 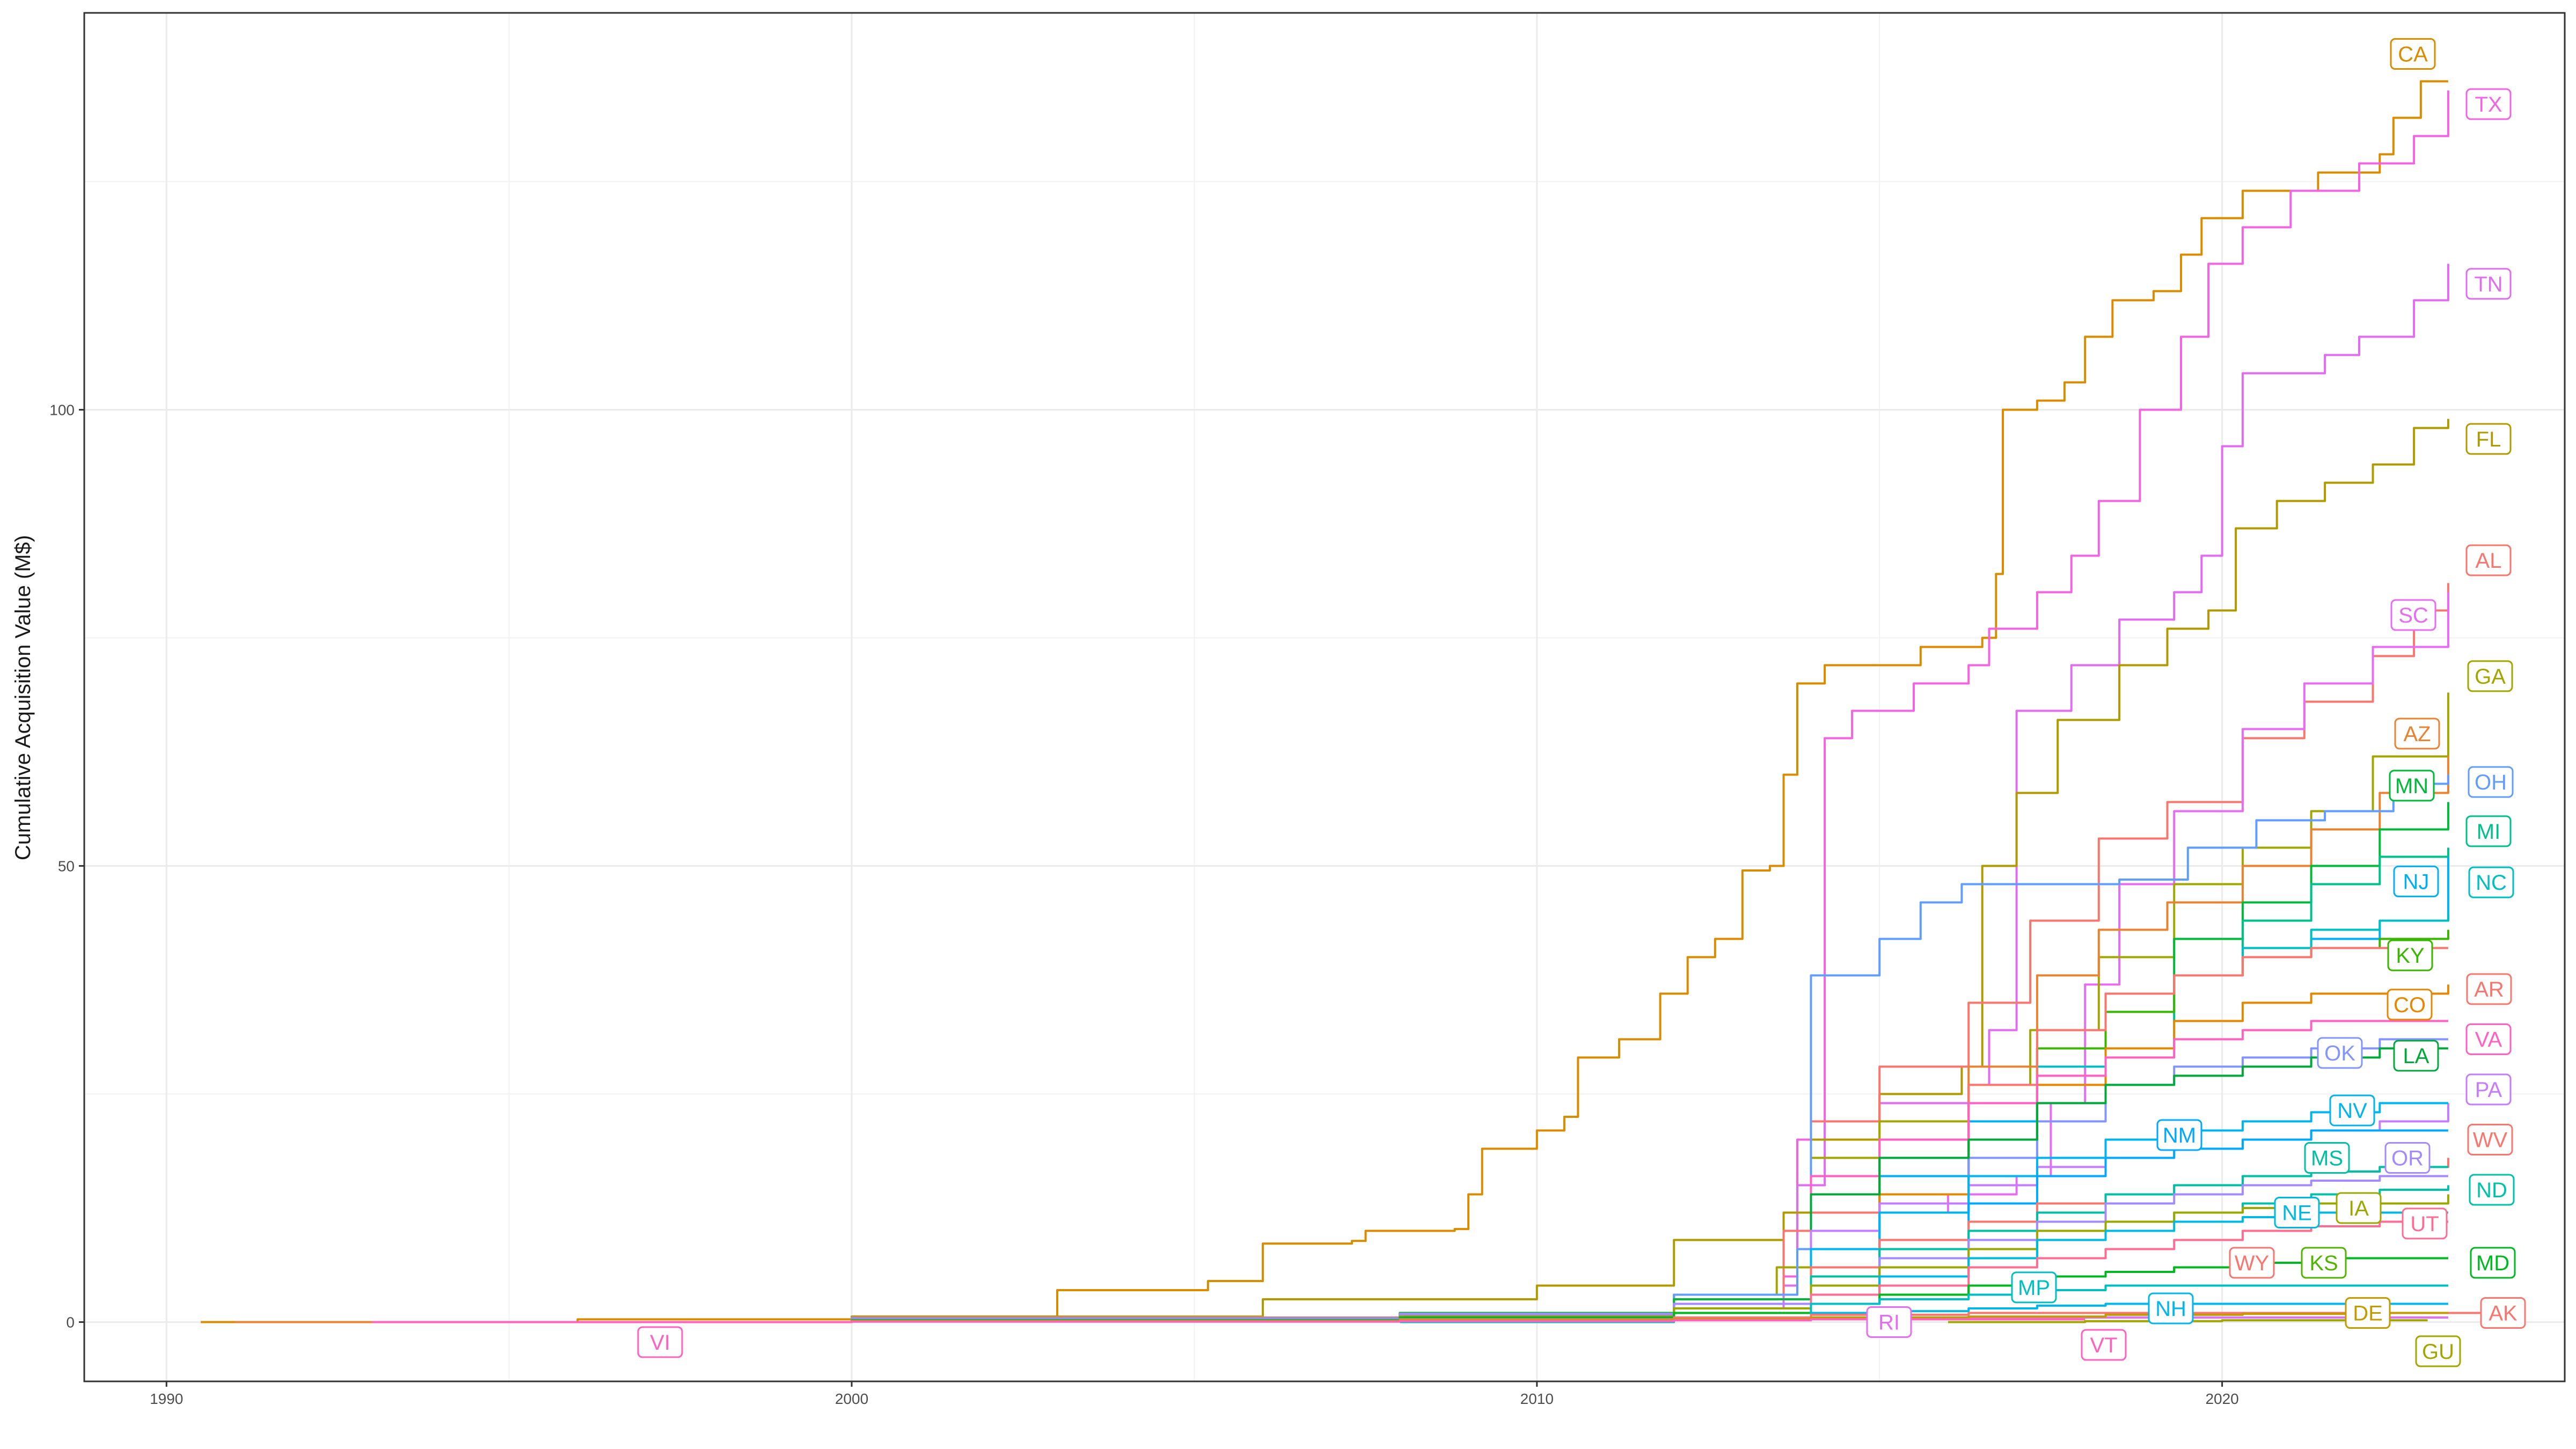 I want to click on series-label-vt: VT, so click(x=2104, y=1345).